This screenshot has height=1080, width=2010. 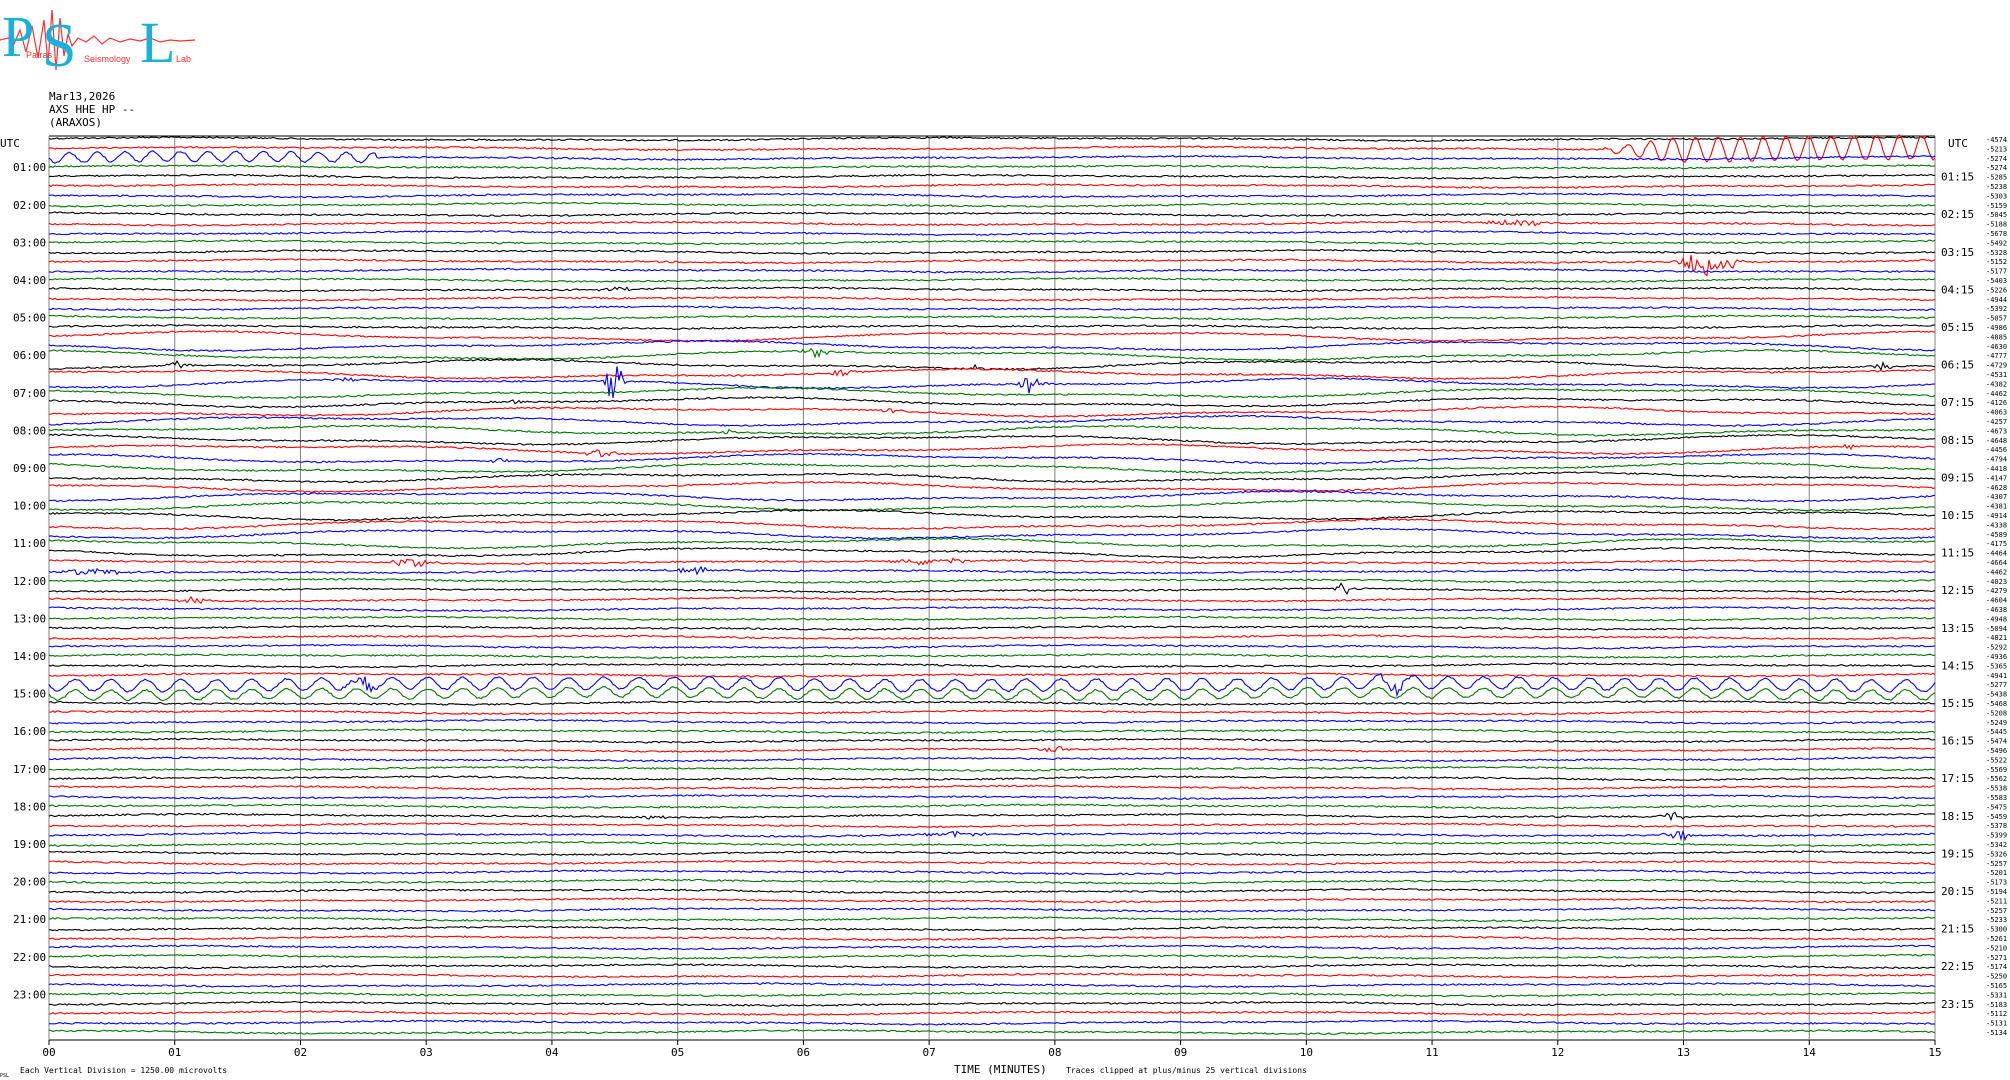 I want to click on right-hour-label: 15:15, so click(x=1957, y=703).